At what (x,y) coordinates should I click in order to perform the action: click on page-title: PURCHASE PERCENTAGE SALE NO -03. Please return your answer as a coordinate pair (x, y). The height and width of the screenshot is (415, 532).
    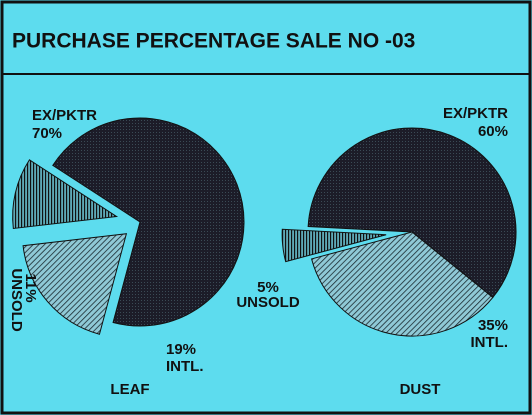
    Looking at the image, I should click on (213, 41).